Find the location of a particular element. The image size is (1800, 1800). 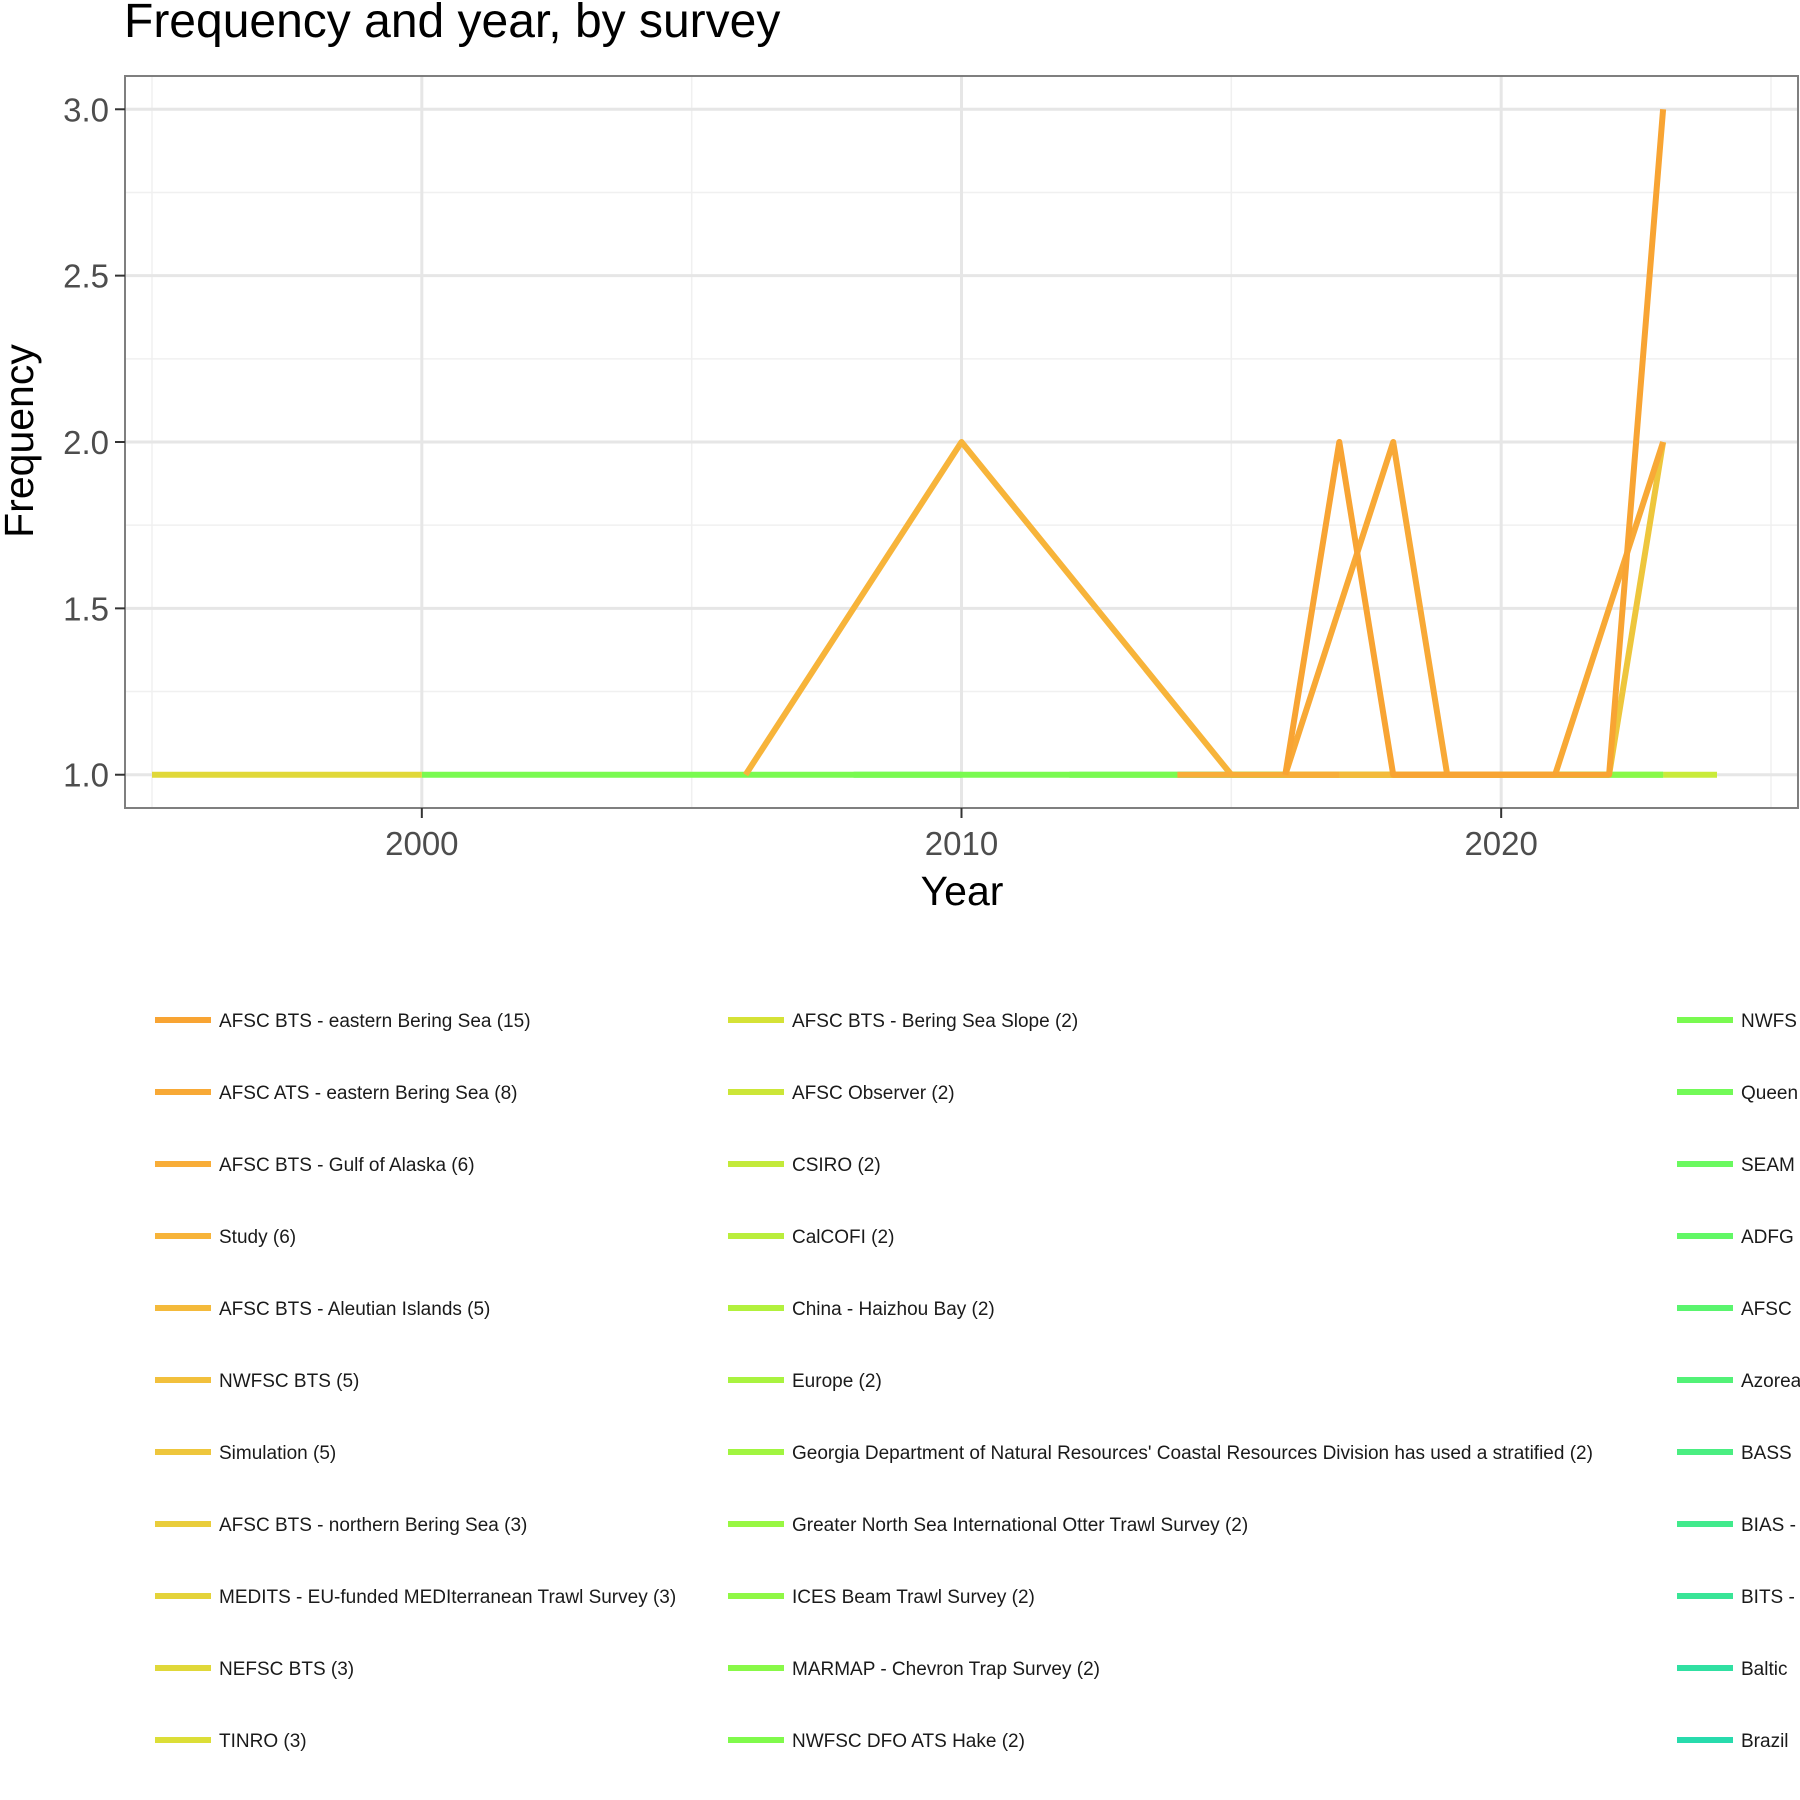

legend-label: China - Haizhou Bay (2) is located at coordinates (893, 1309).